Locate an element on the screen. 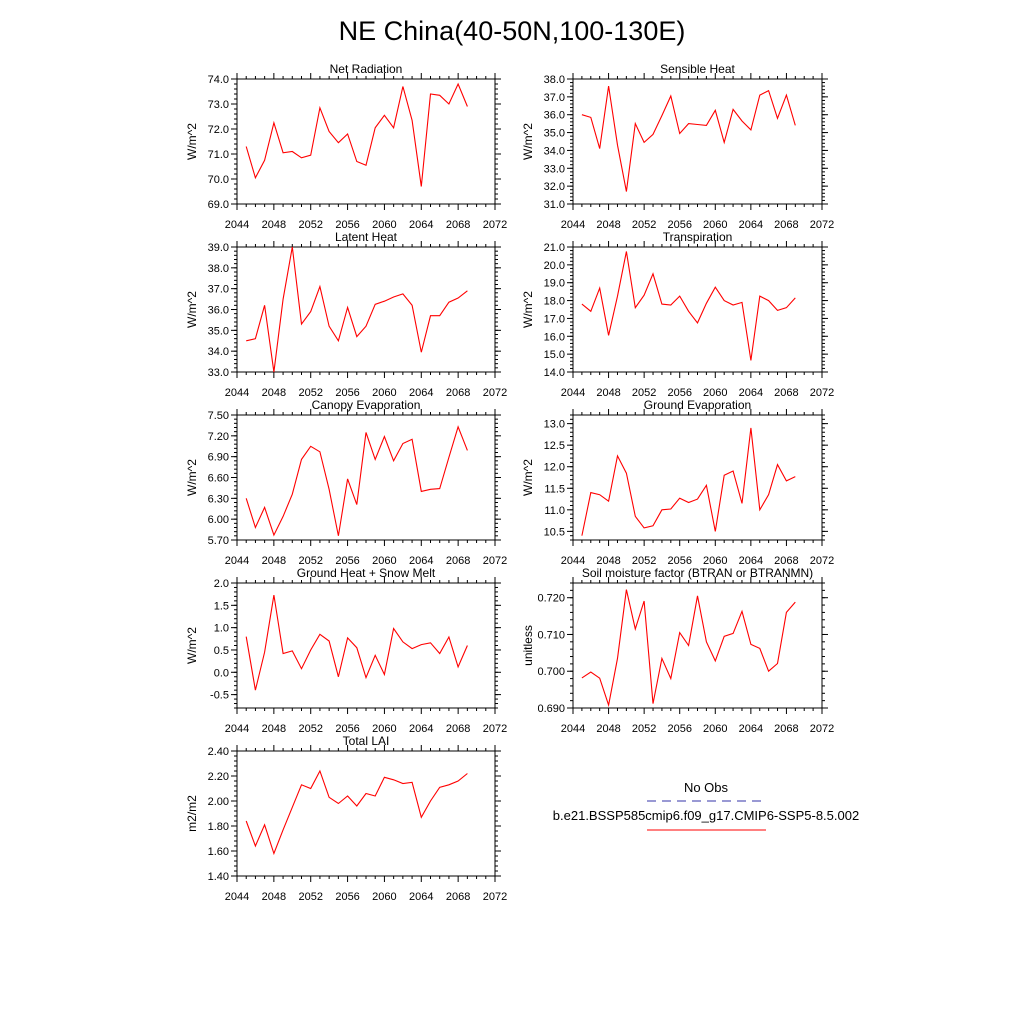  chart-title: Total LAI is located at coordinates (366, 741).